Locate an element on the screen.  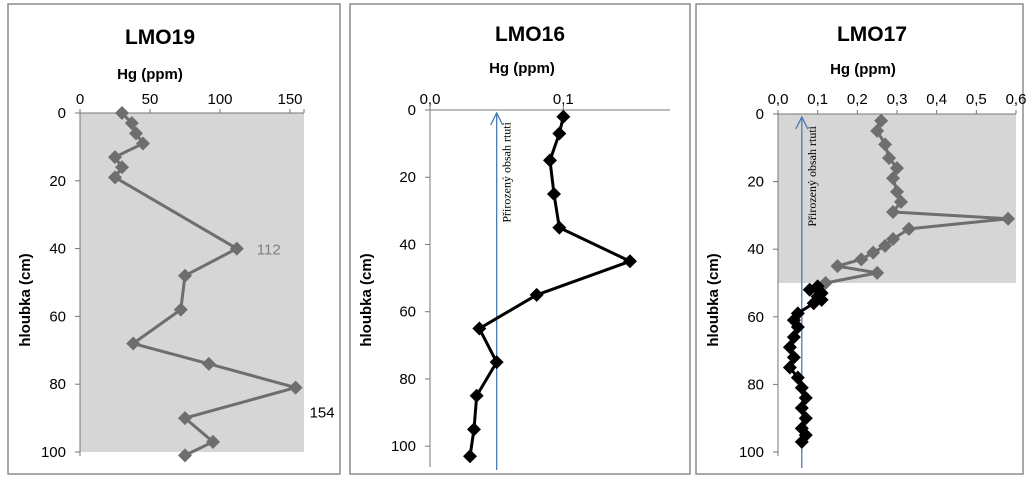
x-tick-label: 0 is located at coordinates (80, 99).